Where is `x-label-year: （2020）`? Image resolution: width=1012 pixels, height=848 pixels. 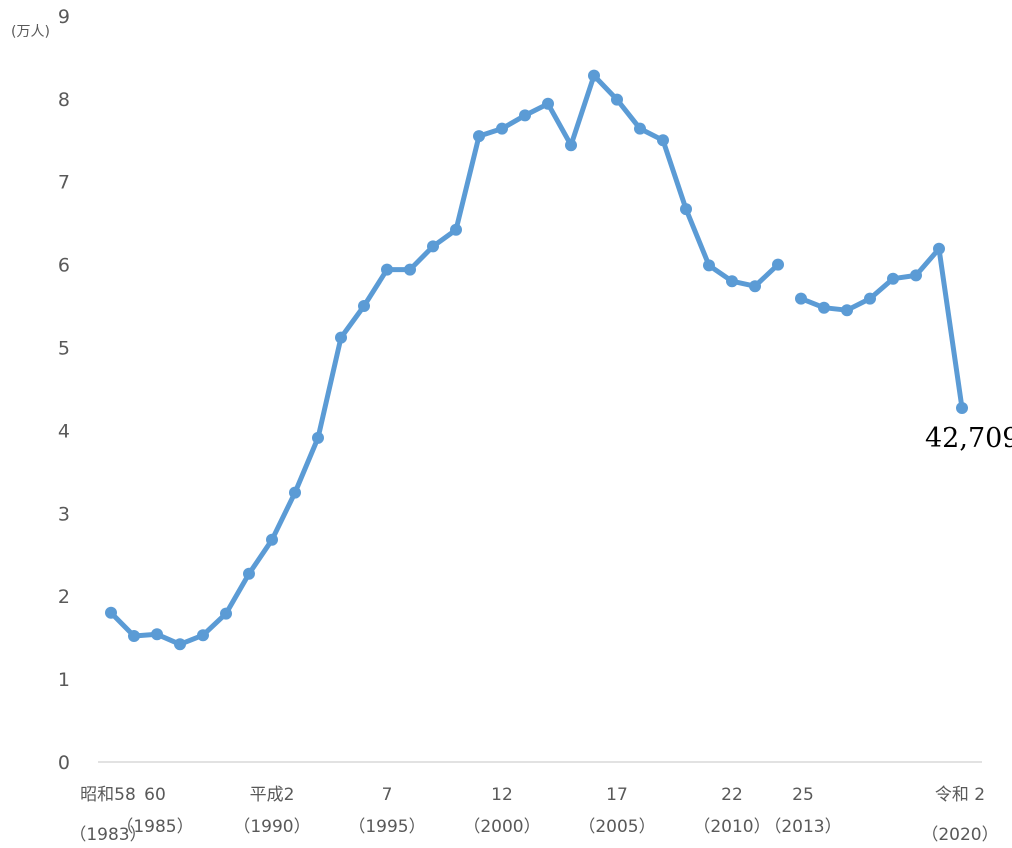 x-label-year: （2020） is located at coordinates (959, 835).